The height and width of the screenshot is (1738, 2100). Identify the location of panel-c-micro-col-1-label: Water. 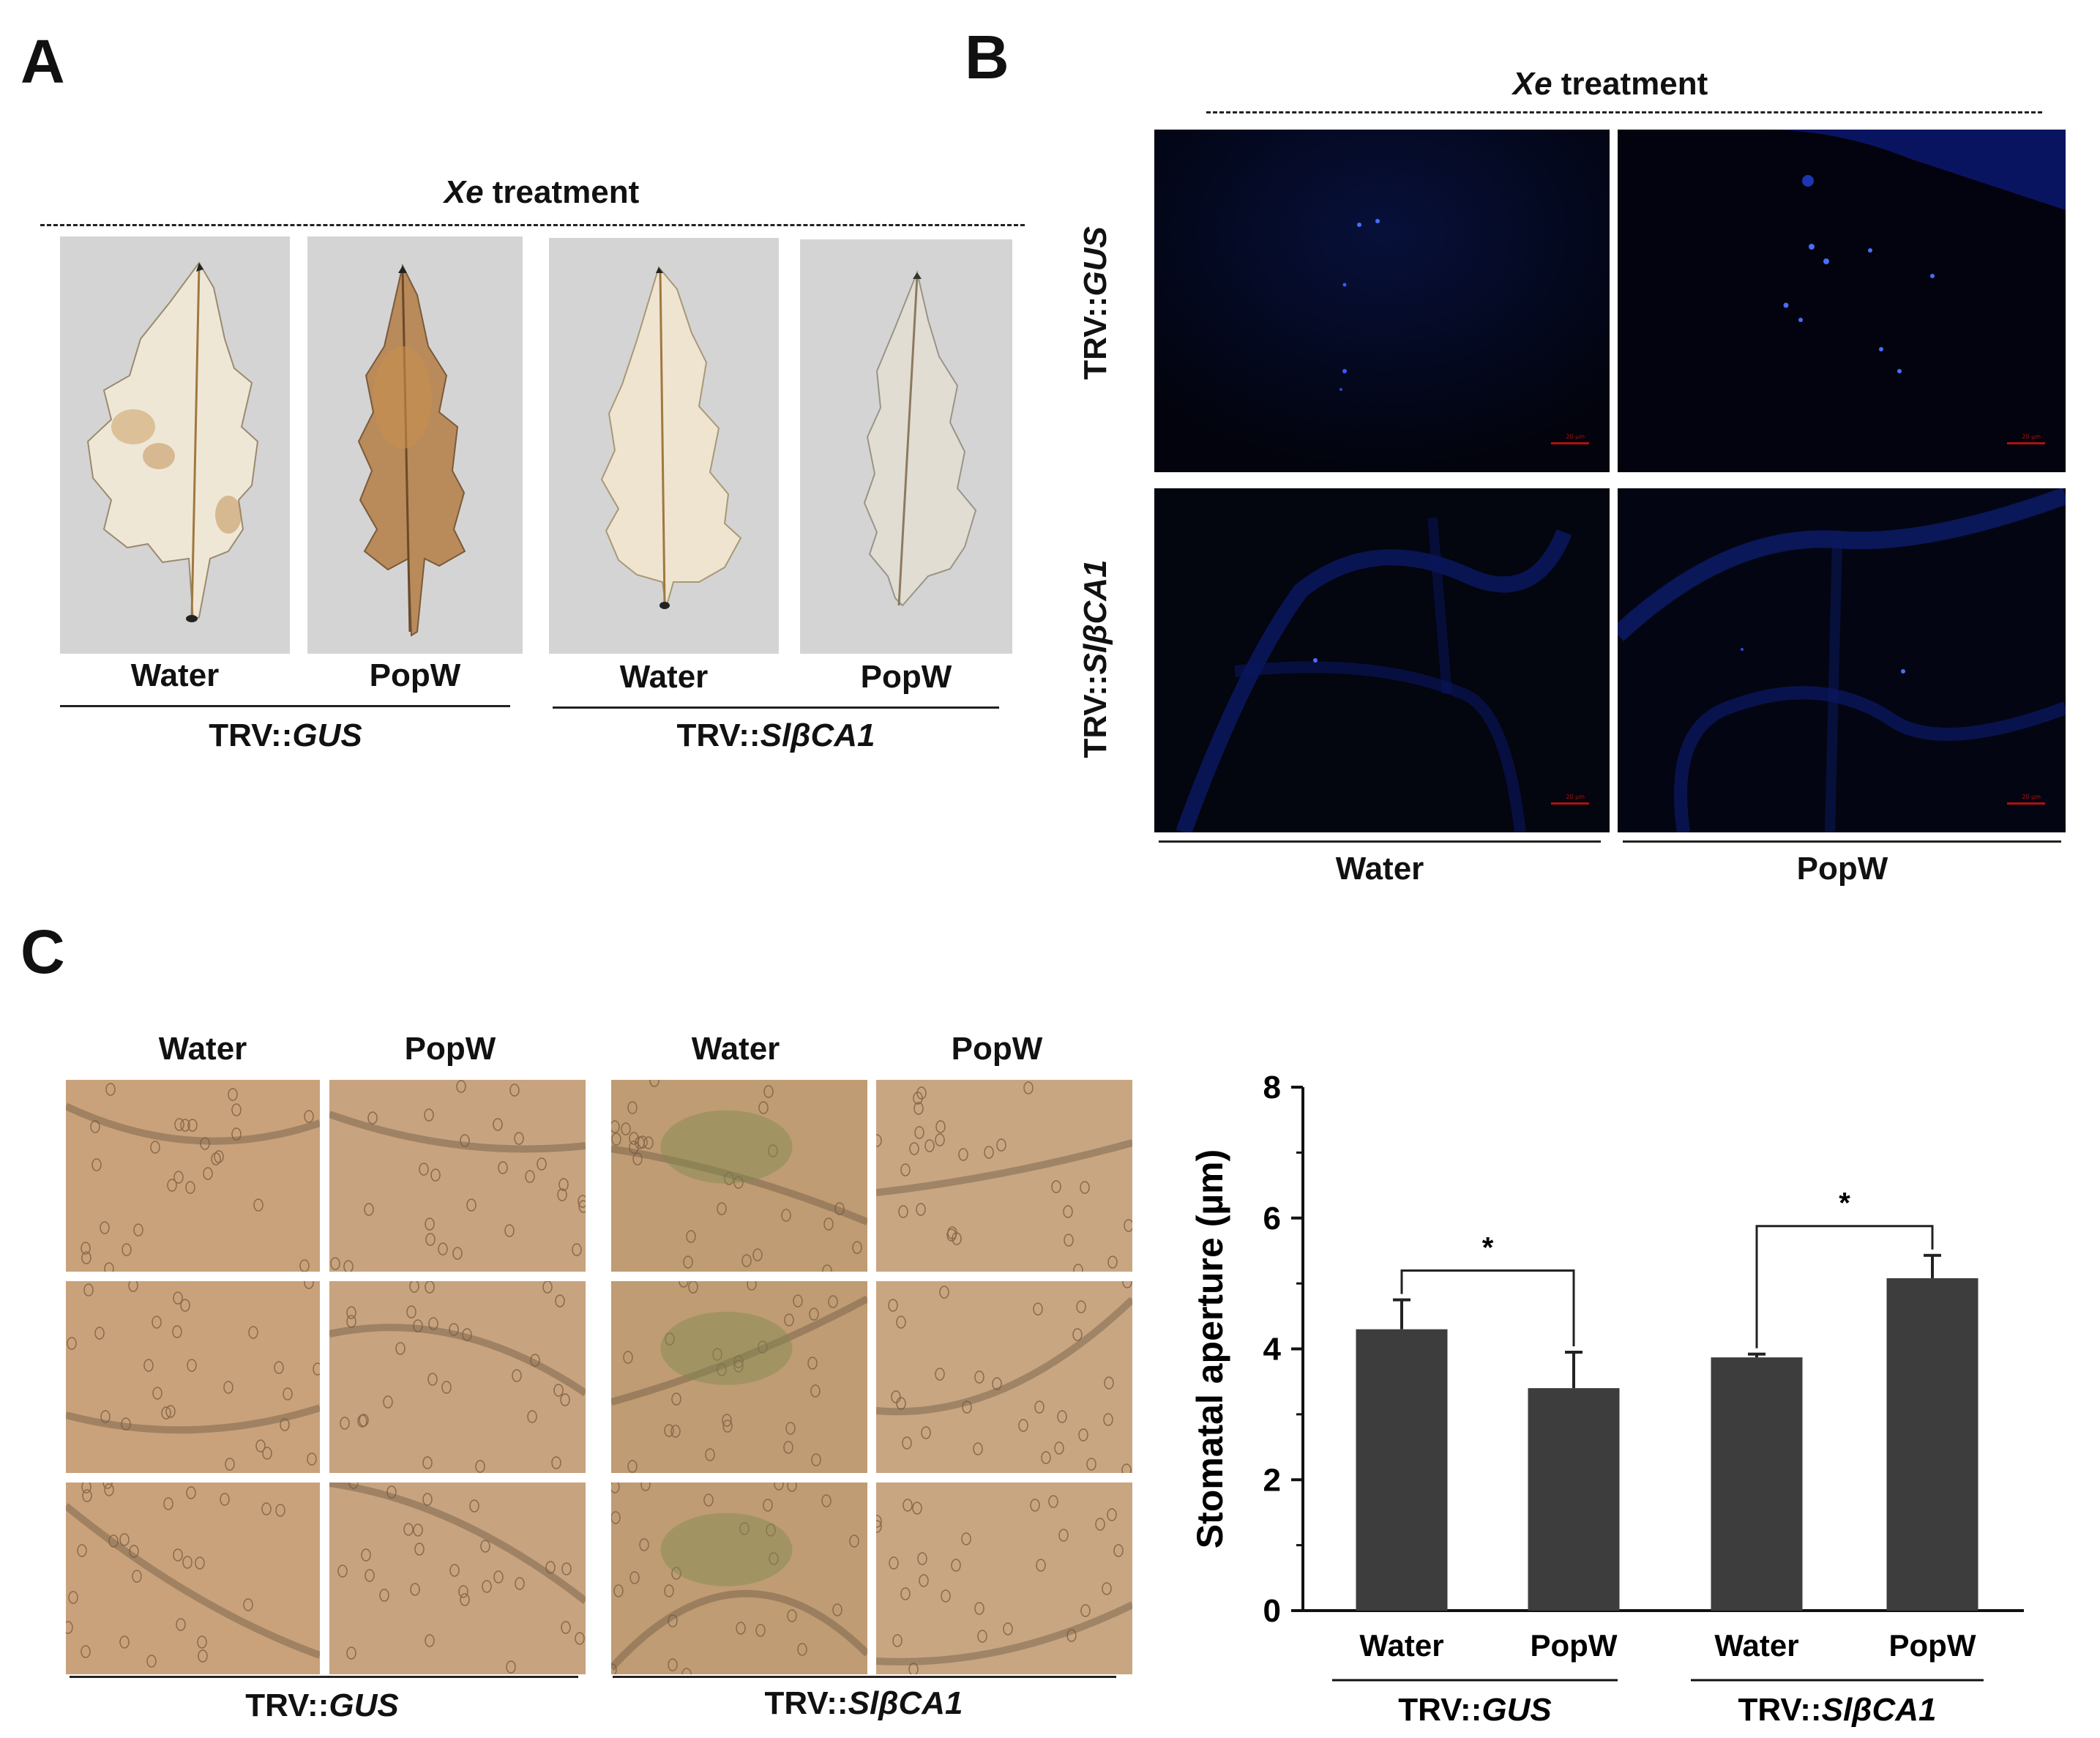
(202, 1049).